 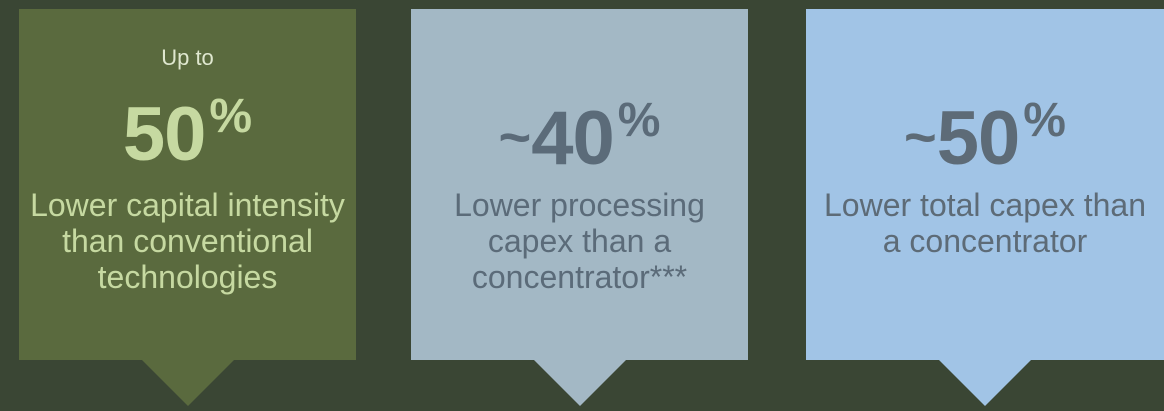 What do you see at coordinates (187, 57) in the screenshot?
I see `stat-prefix: Up to` at bounding box center [187, 57].